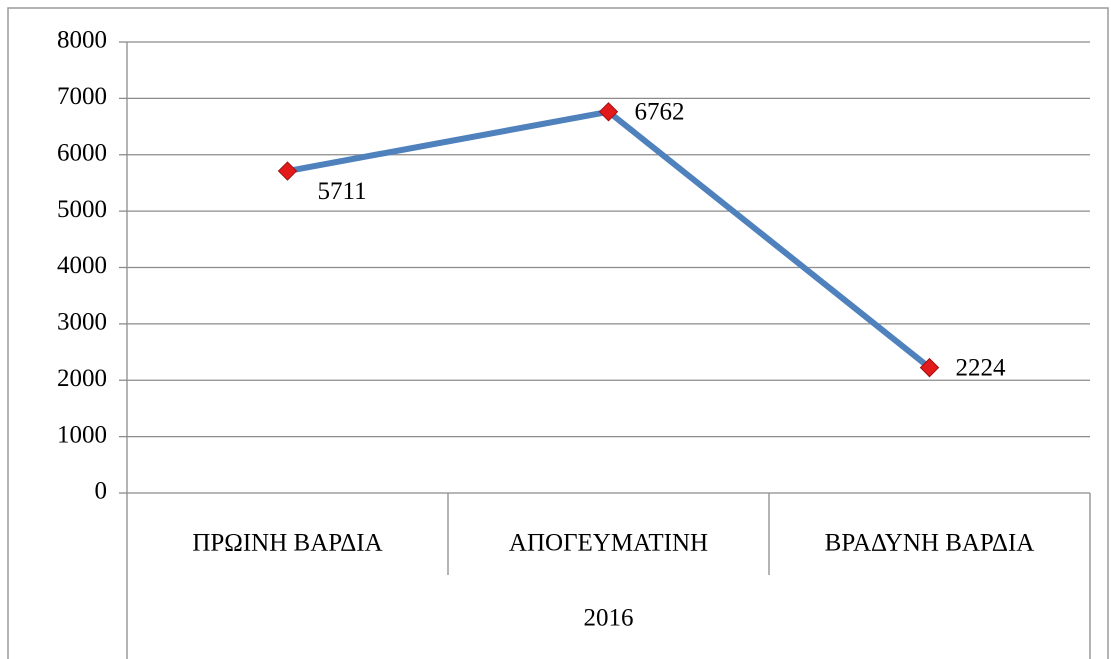  Describe the element at coordinates (82, 265) in the screenshot. I see `y-tick-label: 4000` at that location.